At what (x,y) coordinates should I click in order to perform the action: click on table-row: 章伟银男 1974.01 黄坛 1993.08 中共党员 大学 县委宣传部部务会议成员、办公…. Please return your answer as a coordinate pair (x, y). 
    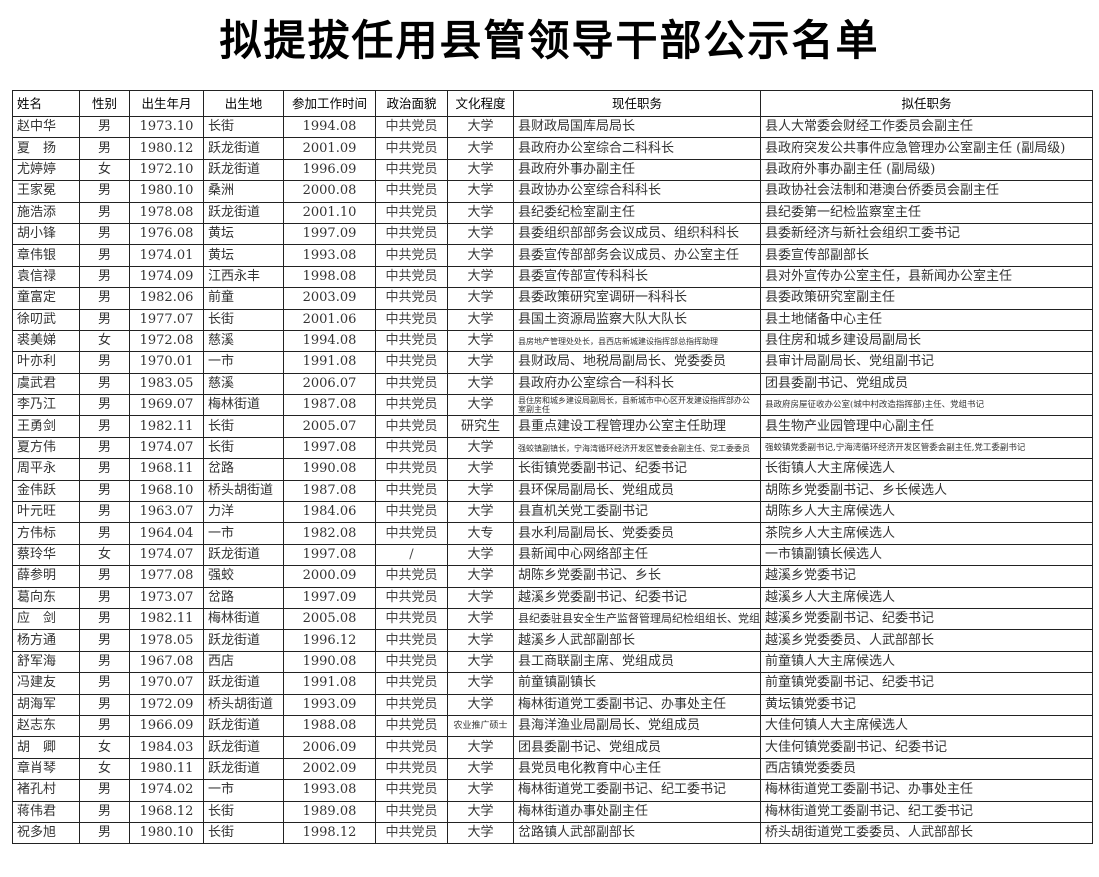
    Looking at the image, I should click on (552, 255).